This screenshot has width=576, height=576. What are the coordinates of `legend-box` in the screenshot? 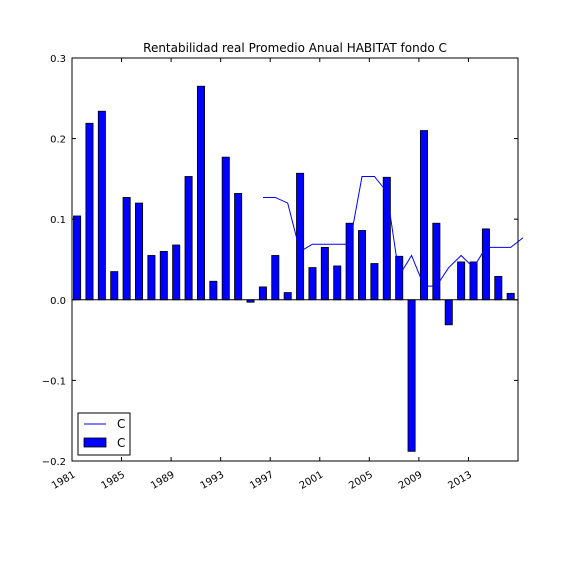 It's located at (104, 434).